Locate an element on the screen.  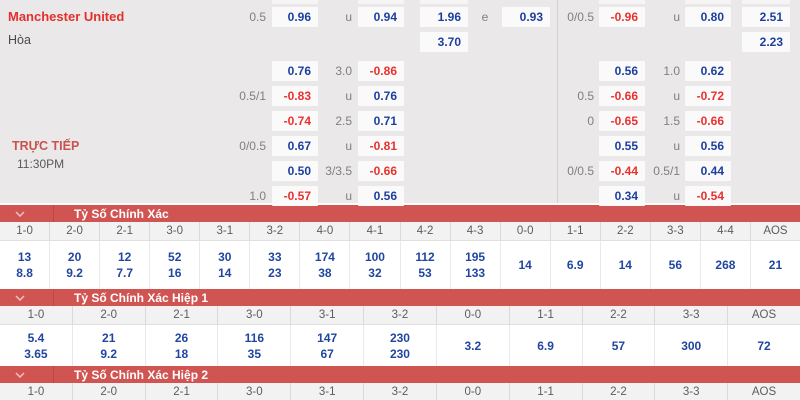
odds-value: -0.74 is located at coordinates (295, 121).